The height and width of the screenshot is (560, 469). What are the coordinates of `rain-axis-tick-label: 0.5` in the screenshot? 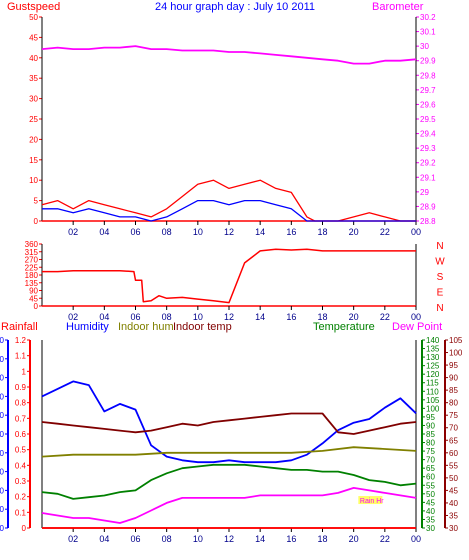 It's located at (21, 450).